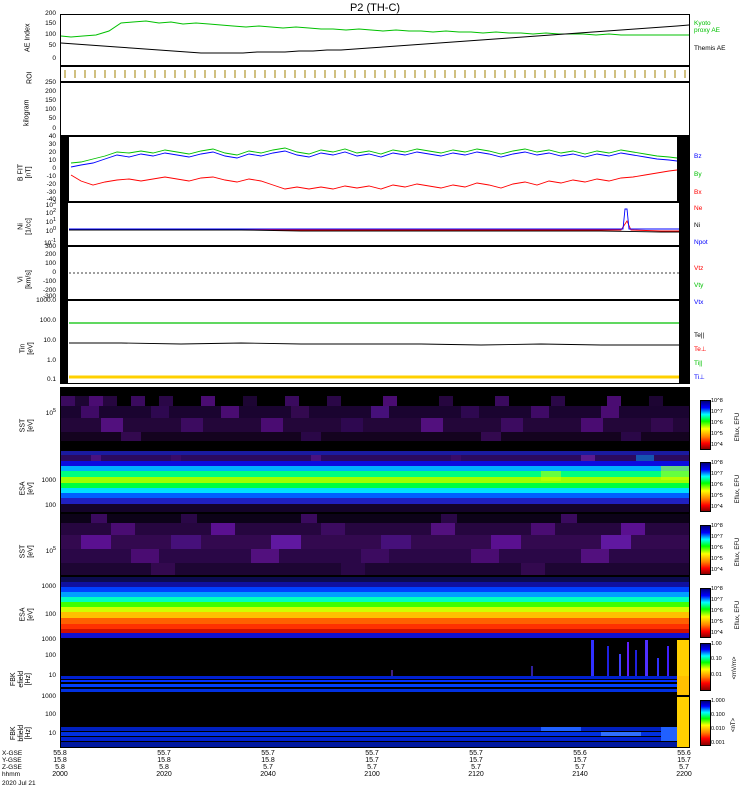  Describe the element at coordinates (698, 208) in the screenshot. I see `legend-ne: Ne` at that location.